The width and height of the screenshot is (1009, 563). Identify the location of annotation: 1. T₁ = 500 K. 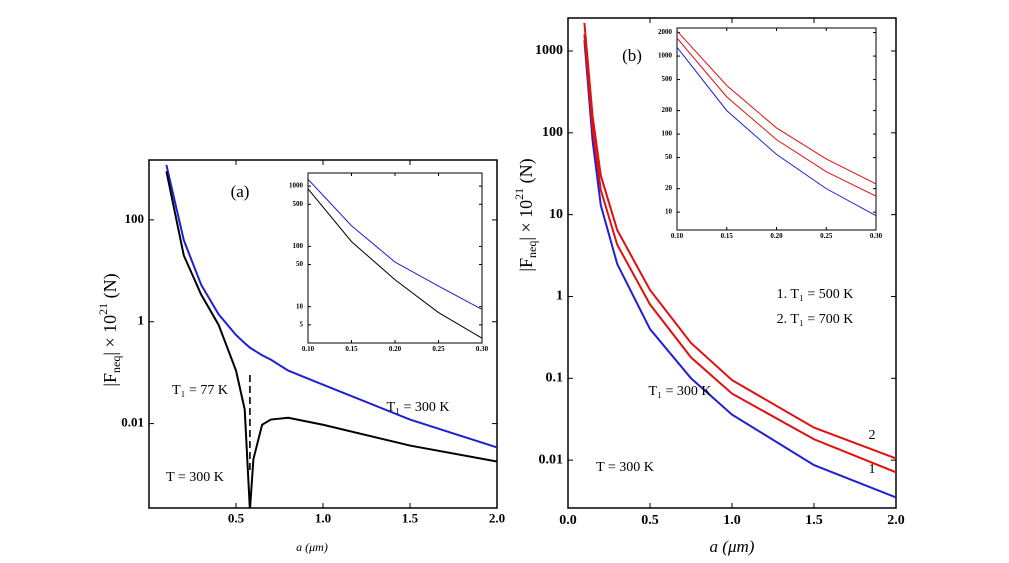
(815, 294).